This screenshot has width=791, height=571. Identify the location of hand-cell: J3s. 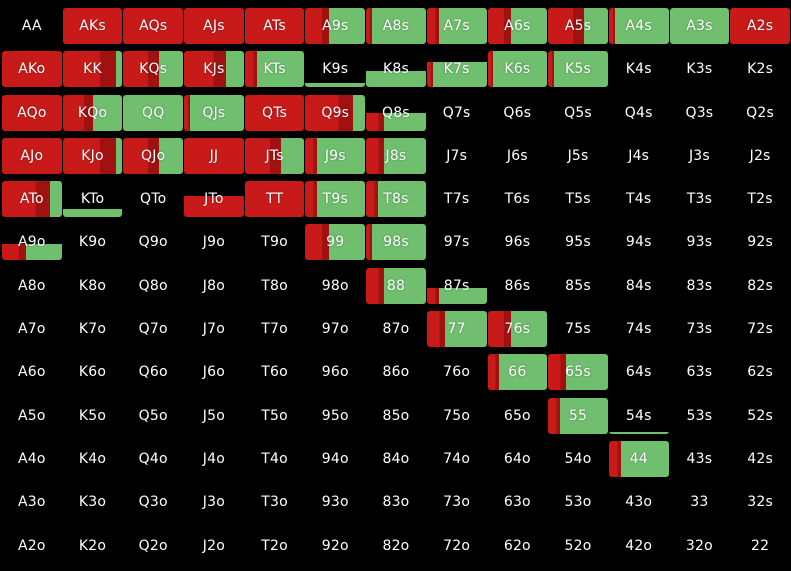
(699, 155).